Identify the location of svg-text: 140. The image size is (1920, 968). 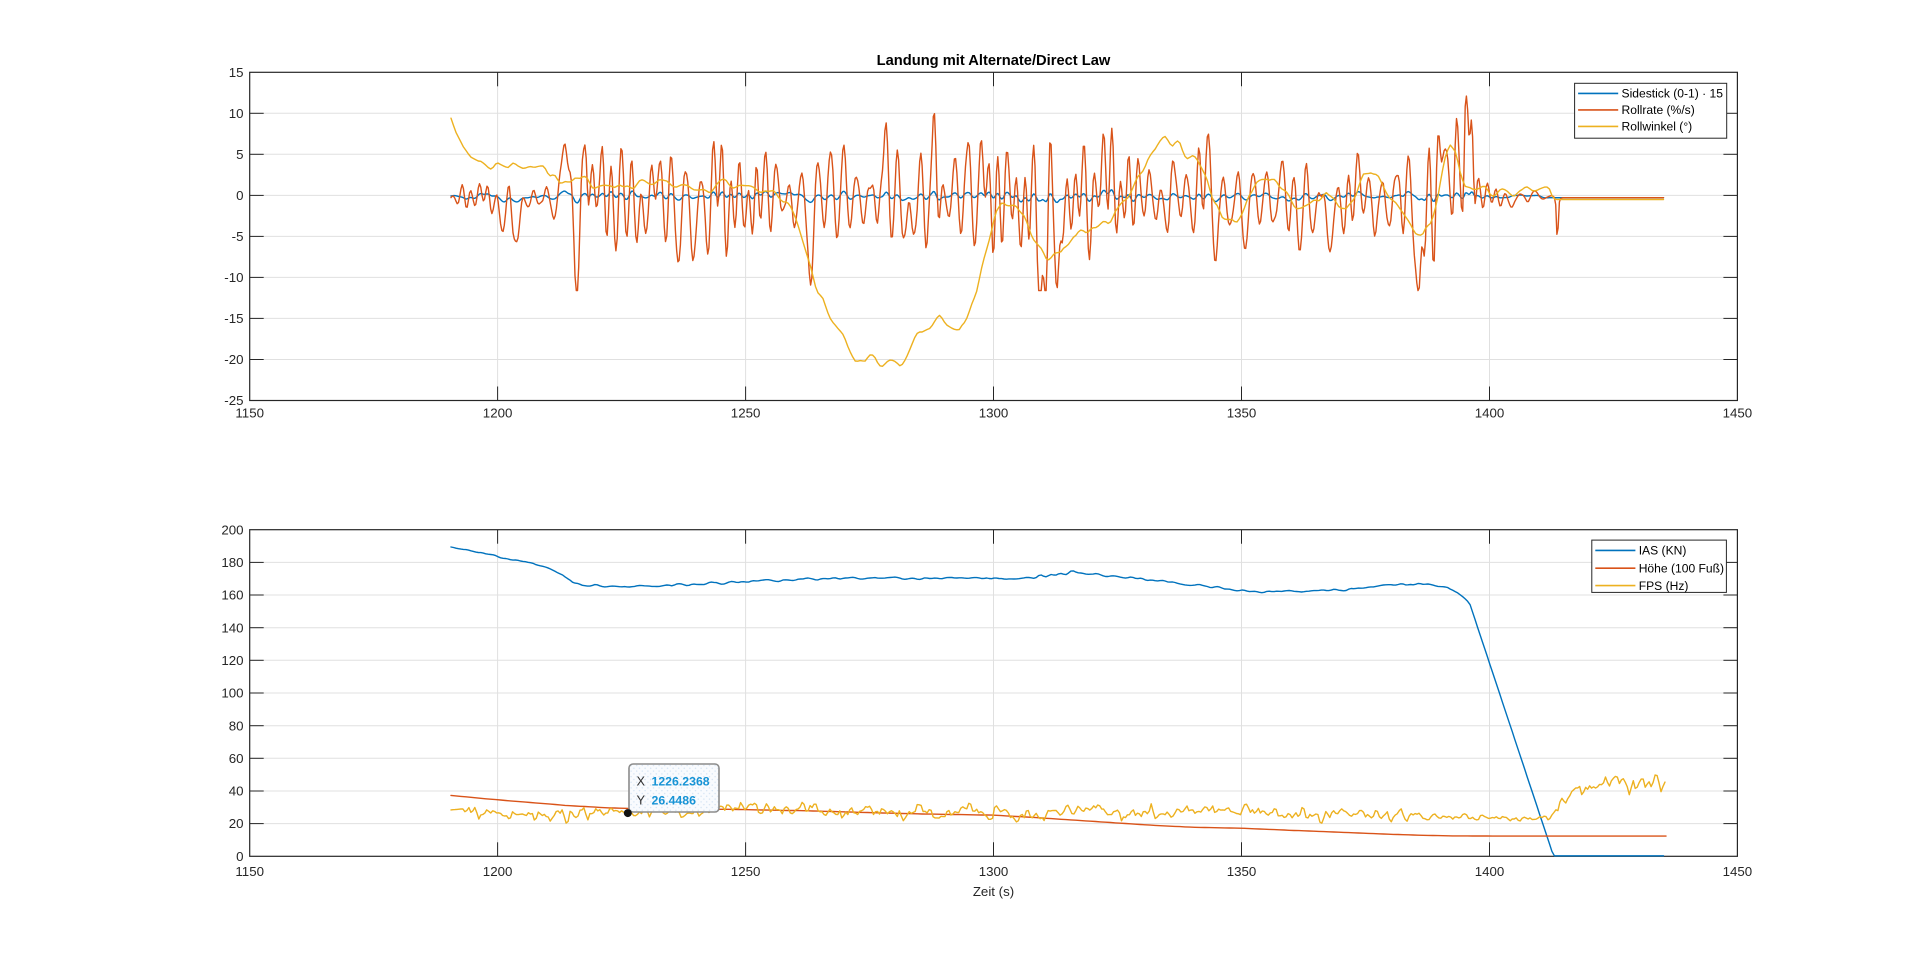
(232, 627).